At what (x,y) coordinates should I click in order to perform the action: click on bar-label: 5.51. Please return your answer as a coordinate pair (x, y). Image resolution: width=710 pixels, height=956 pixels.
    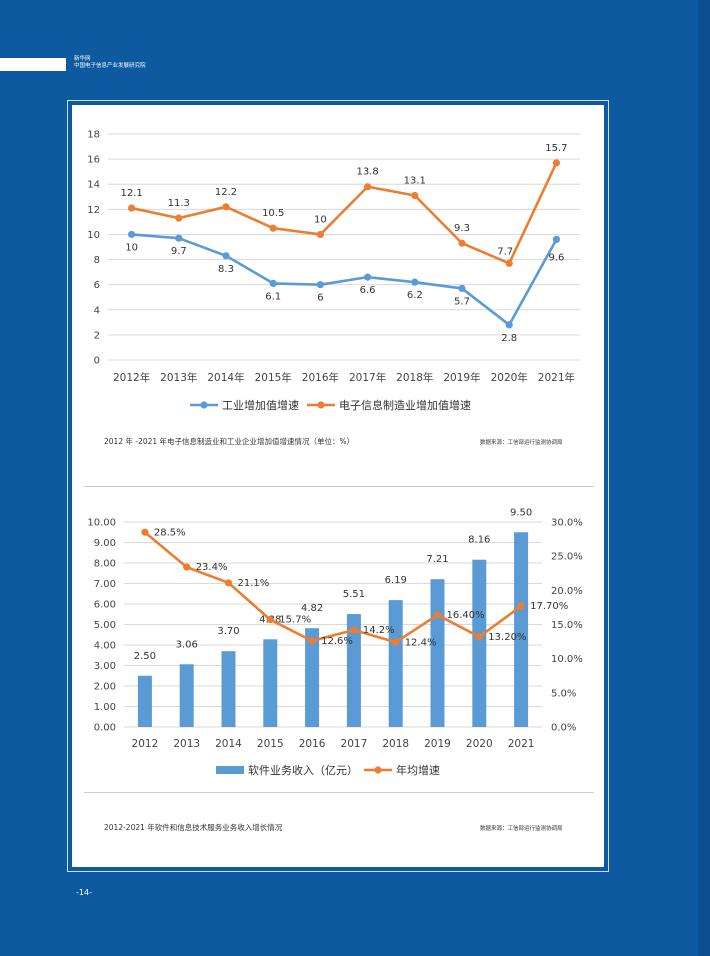
    Looking at the image, I should click on (354, 594).